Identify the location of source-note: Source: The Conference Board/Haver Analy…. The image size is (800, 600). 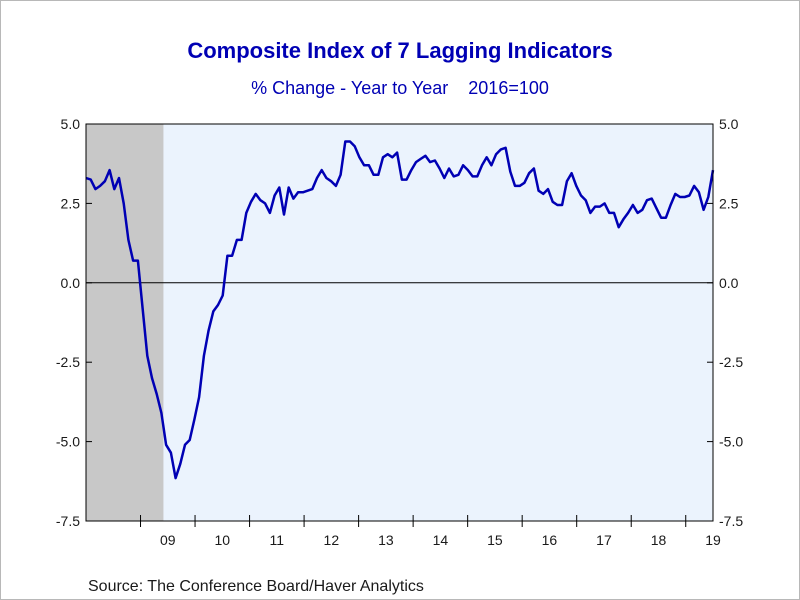
(256, 586).